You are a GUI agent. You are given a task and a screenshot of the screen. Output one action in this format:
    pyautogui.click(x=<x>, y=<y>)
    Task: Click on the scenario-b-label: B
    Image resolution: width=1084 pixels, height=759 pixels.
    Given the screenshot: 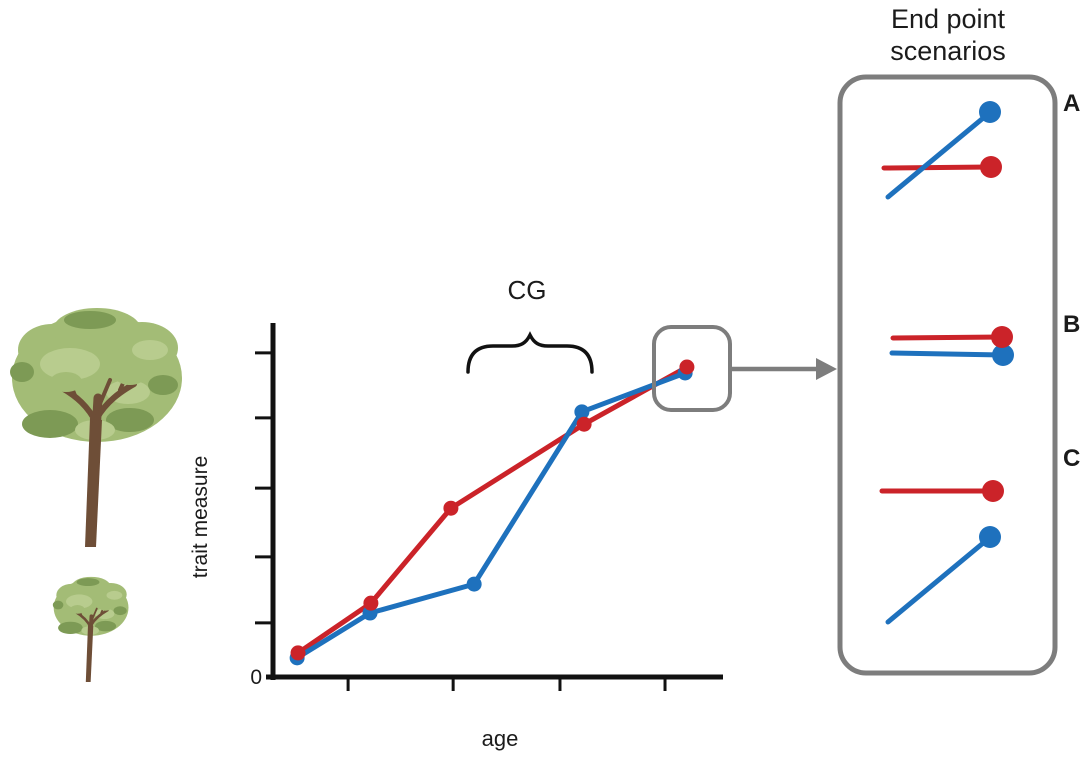 What is the action you would take?
    pyautogui.click(x=1071, y=324)
    